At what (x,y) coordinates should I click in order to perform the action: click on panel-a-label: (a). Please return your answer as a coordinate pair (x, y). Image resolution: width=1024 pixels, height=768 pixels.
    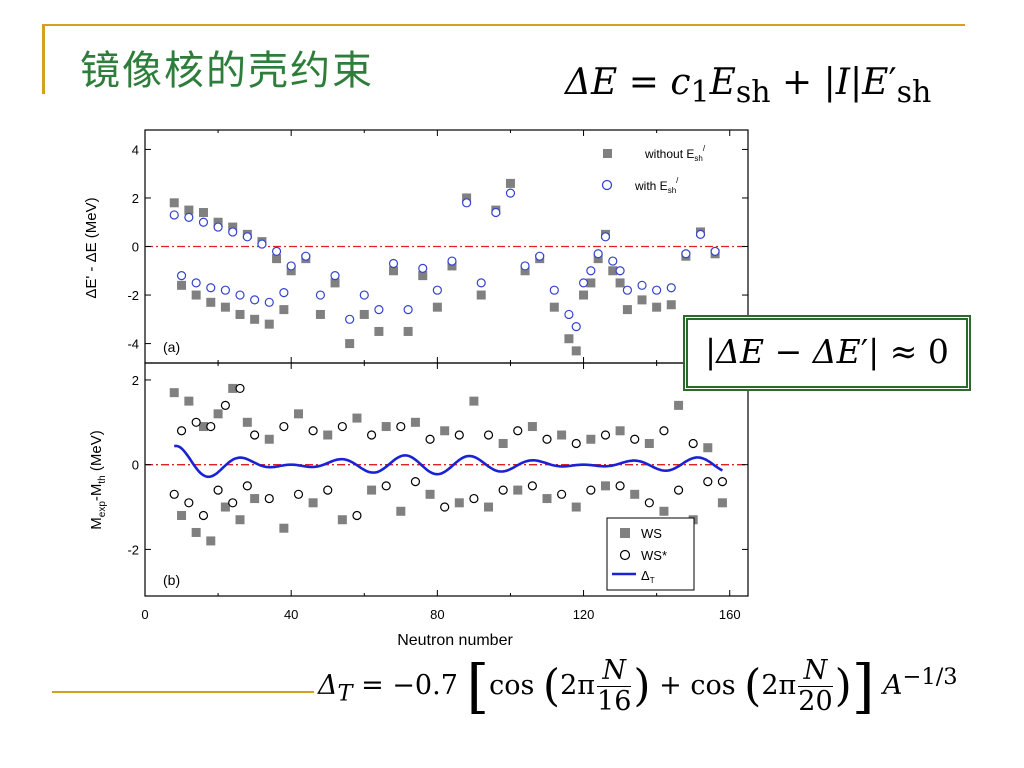
    Looking at the image, I should click on (171, 347).